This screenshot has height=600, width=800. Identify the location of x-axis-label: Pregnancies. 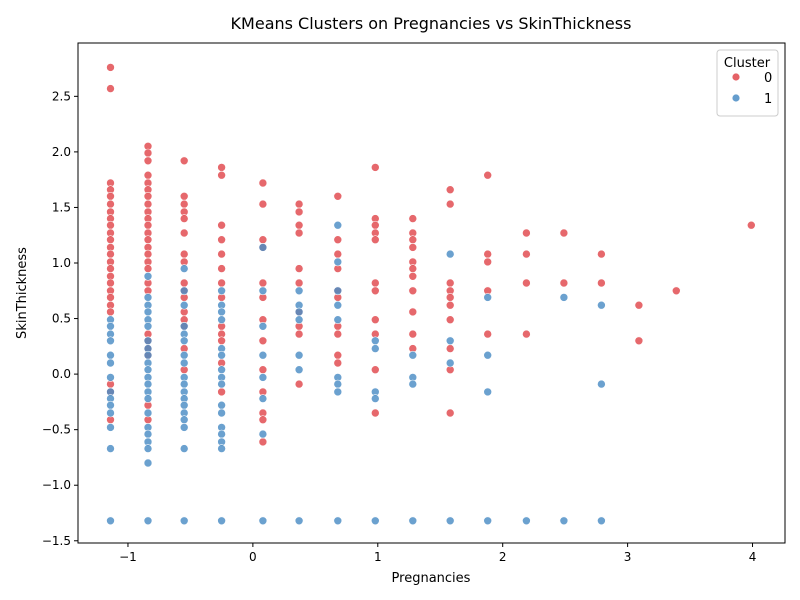
(431, 578).